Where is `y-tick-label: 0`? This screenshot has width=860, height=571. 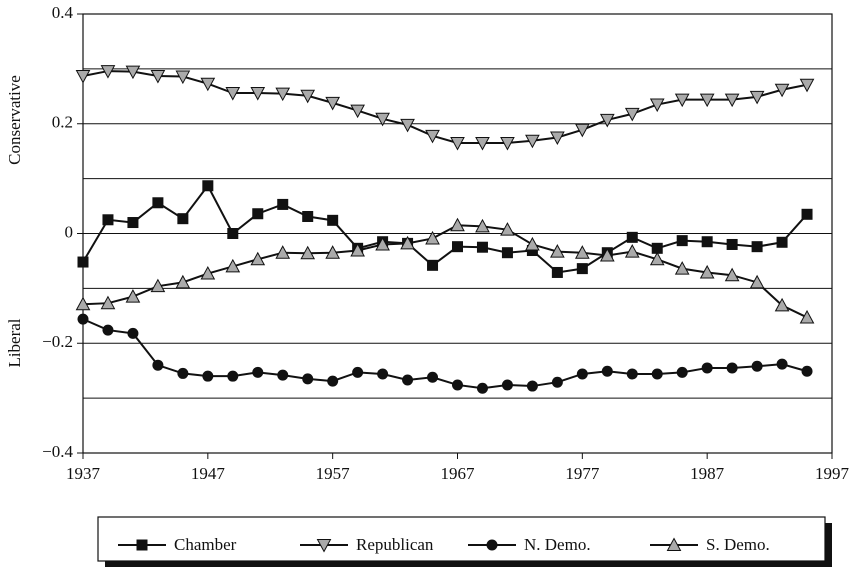 y-tick-label: 0 is located at coordinates (69, 231).